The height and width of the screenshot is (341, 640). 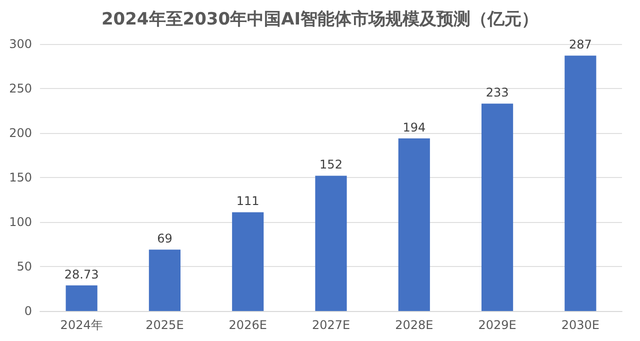 What do you see at coordinates (580, 45) in the screenshot?
I see `data-label: 287` at bounding box center [580, 45].